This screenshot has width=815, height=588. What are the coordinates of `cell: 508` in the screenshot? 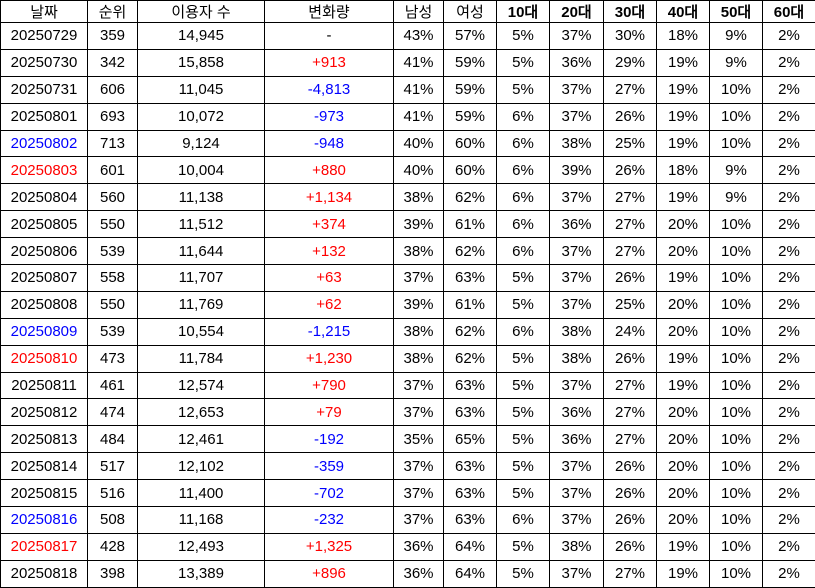 It's located at (112, 520).